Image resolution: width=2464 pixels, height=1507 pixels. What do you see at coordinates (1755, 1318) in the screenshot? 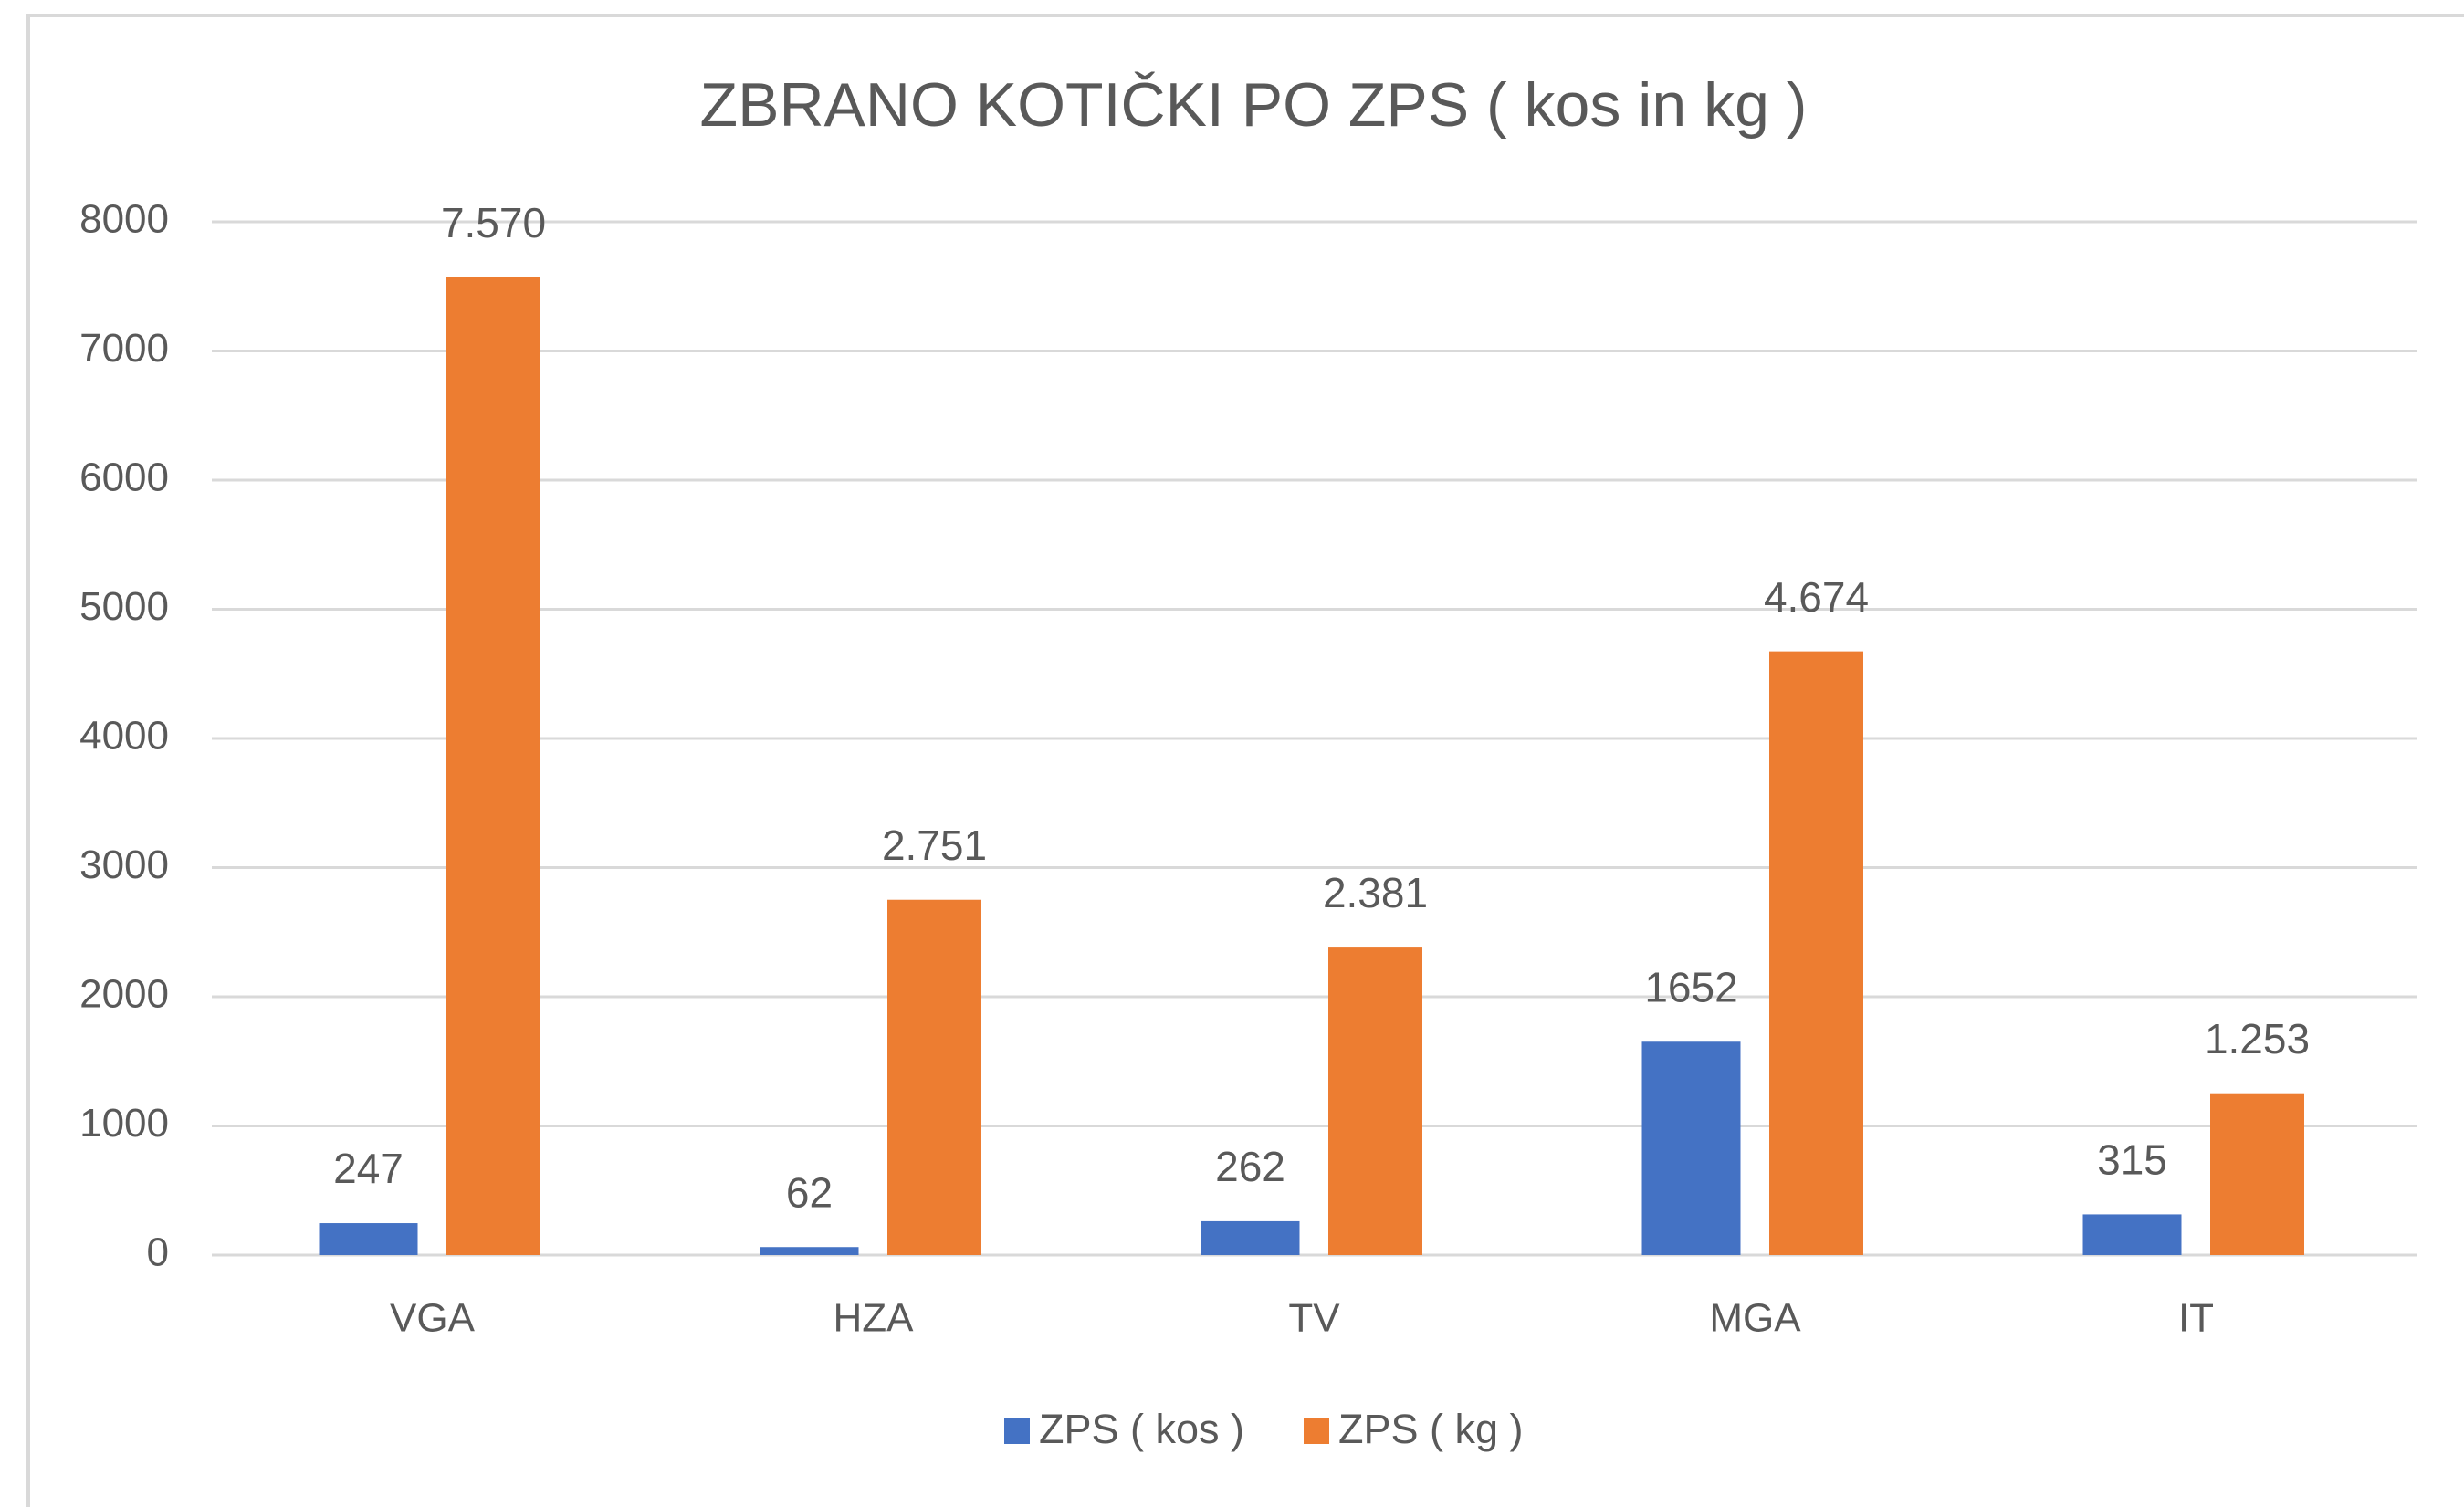
I see `x-tick-label: MGA` at bounding box center [1755, 1318].